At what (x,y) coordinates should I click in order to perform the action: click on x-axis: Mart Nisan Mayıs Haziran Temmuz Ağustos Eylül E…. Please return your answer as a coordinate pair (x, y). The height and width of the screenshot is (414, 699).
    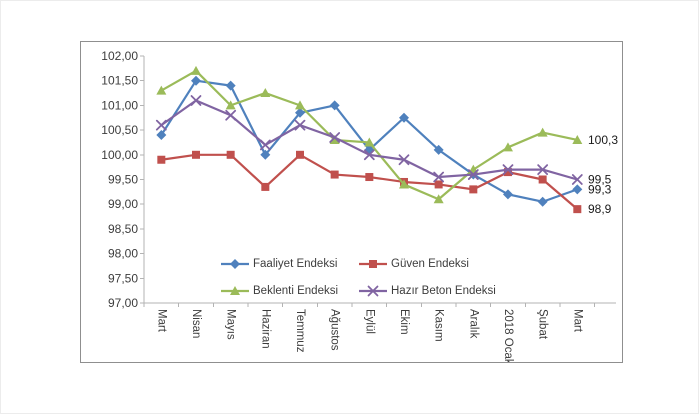
    Looking at the image, I should click on (379, 333).